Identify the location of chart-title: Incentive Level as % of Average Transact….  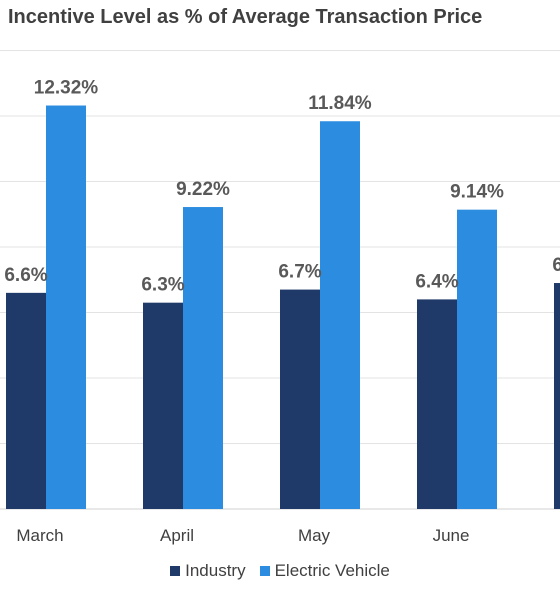
(245, 17).